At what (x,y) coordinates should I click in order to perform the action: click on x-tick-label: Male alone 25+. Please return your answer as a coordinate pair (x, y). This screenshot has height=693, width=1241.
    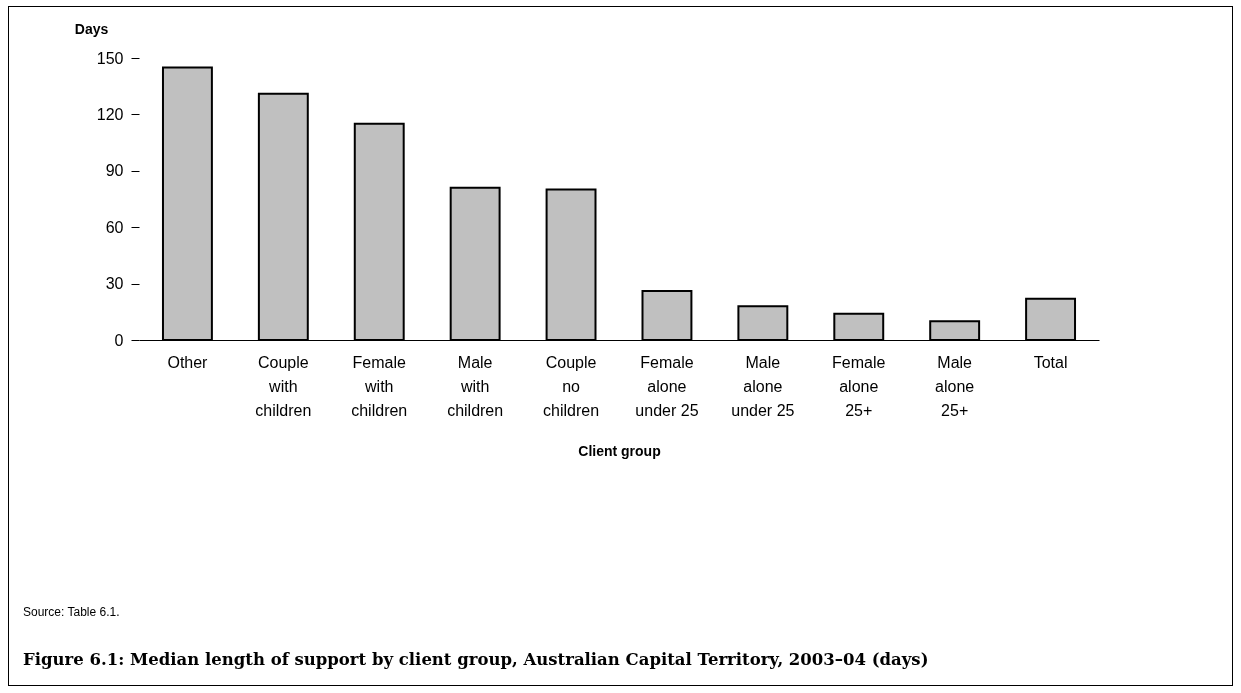
    Looking at the image, I should click on (955, 386).